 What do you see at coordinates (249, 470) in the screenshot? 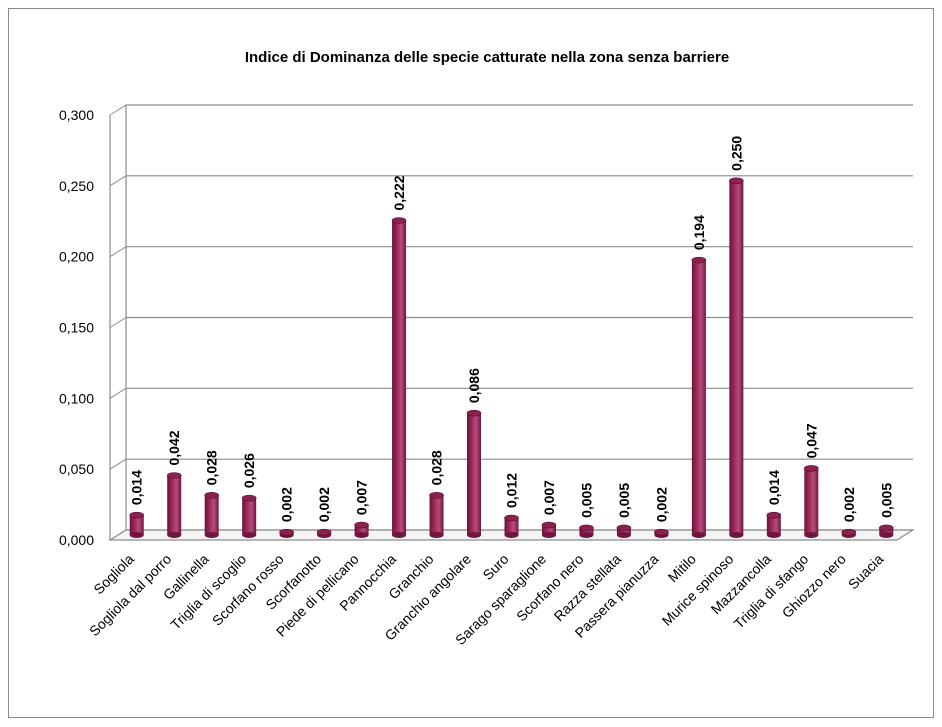
I see `data-label: 0,026` at bounding box center [249, 470].